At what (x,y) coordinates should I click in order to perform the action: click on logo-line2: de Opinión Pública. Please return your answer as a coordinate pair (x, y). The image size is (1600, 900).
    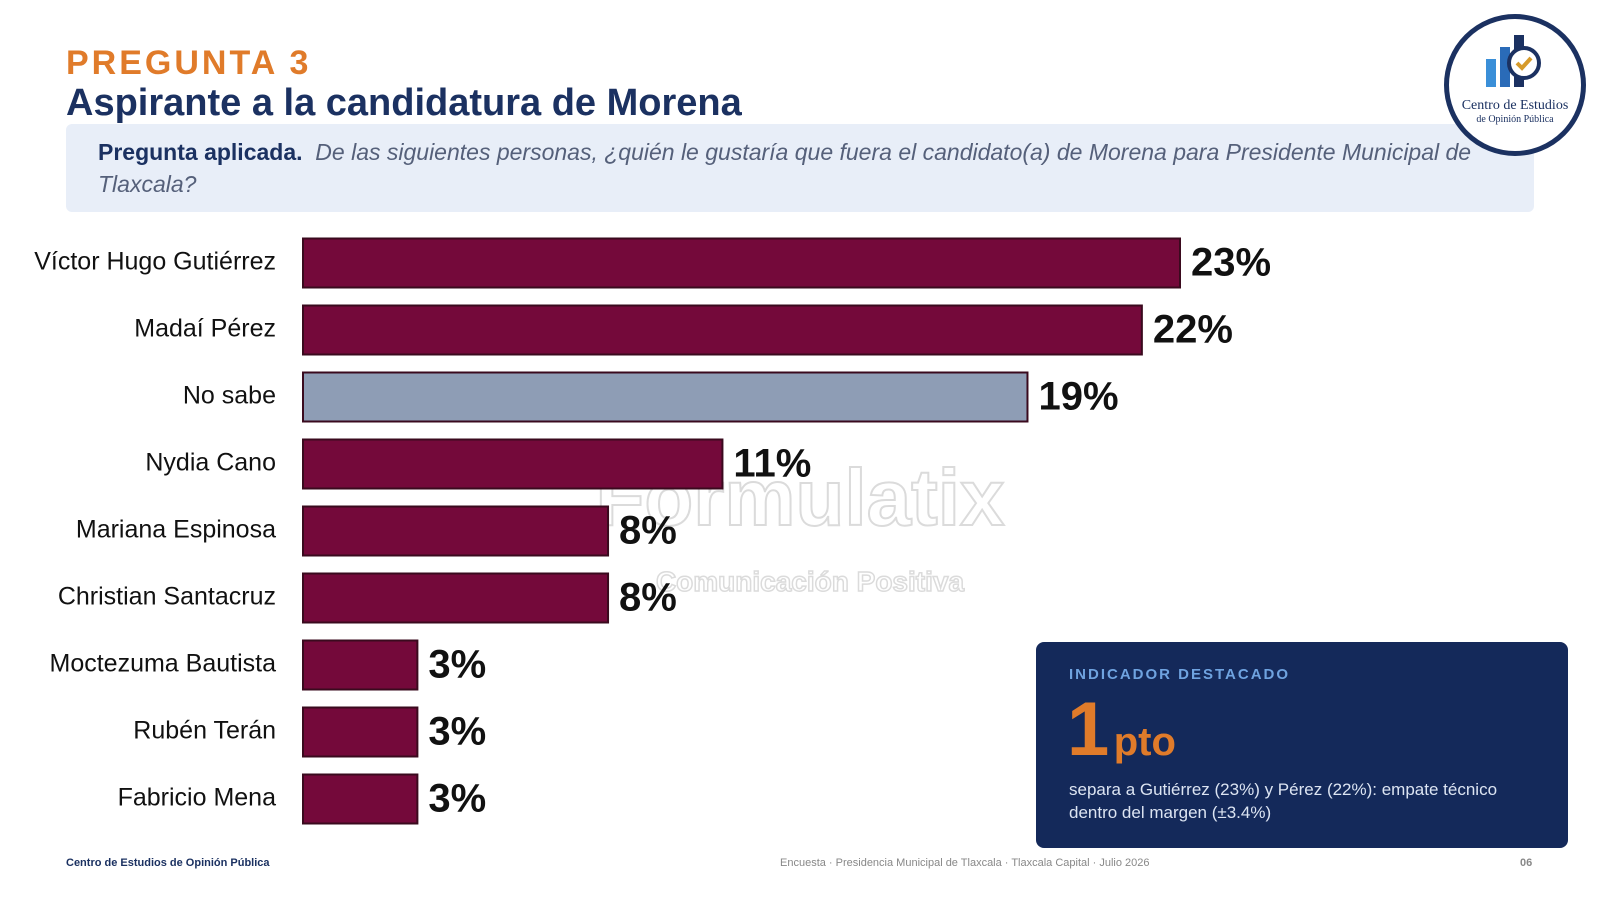
    Looking at the image, I should click on (1515, 119).